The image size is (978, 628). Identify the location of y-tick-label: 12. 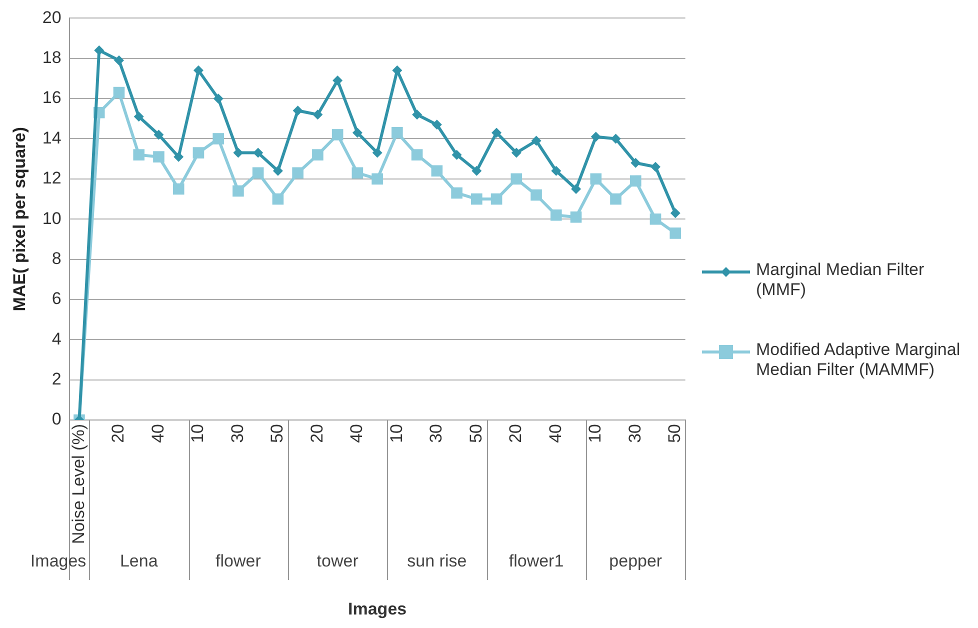
(52, 178).